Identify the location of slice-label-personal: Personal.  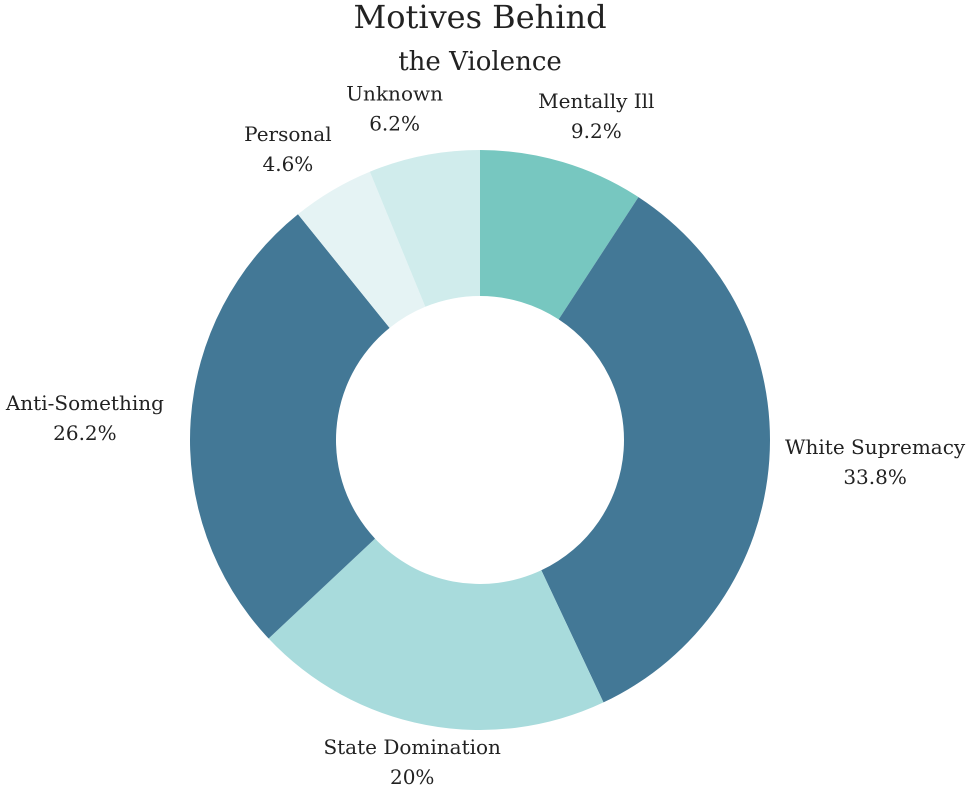
(287, 134).